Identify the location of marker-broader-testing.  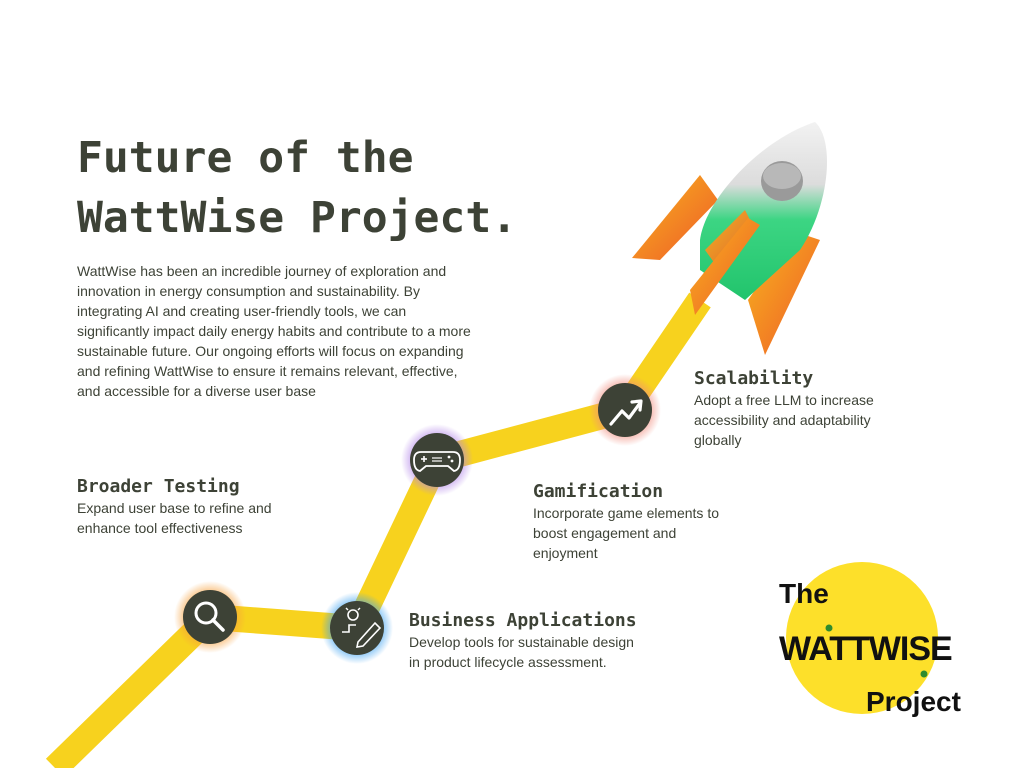
(210, 617).